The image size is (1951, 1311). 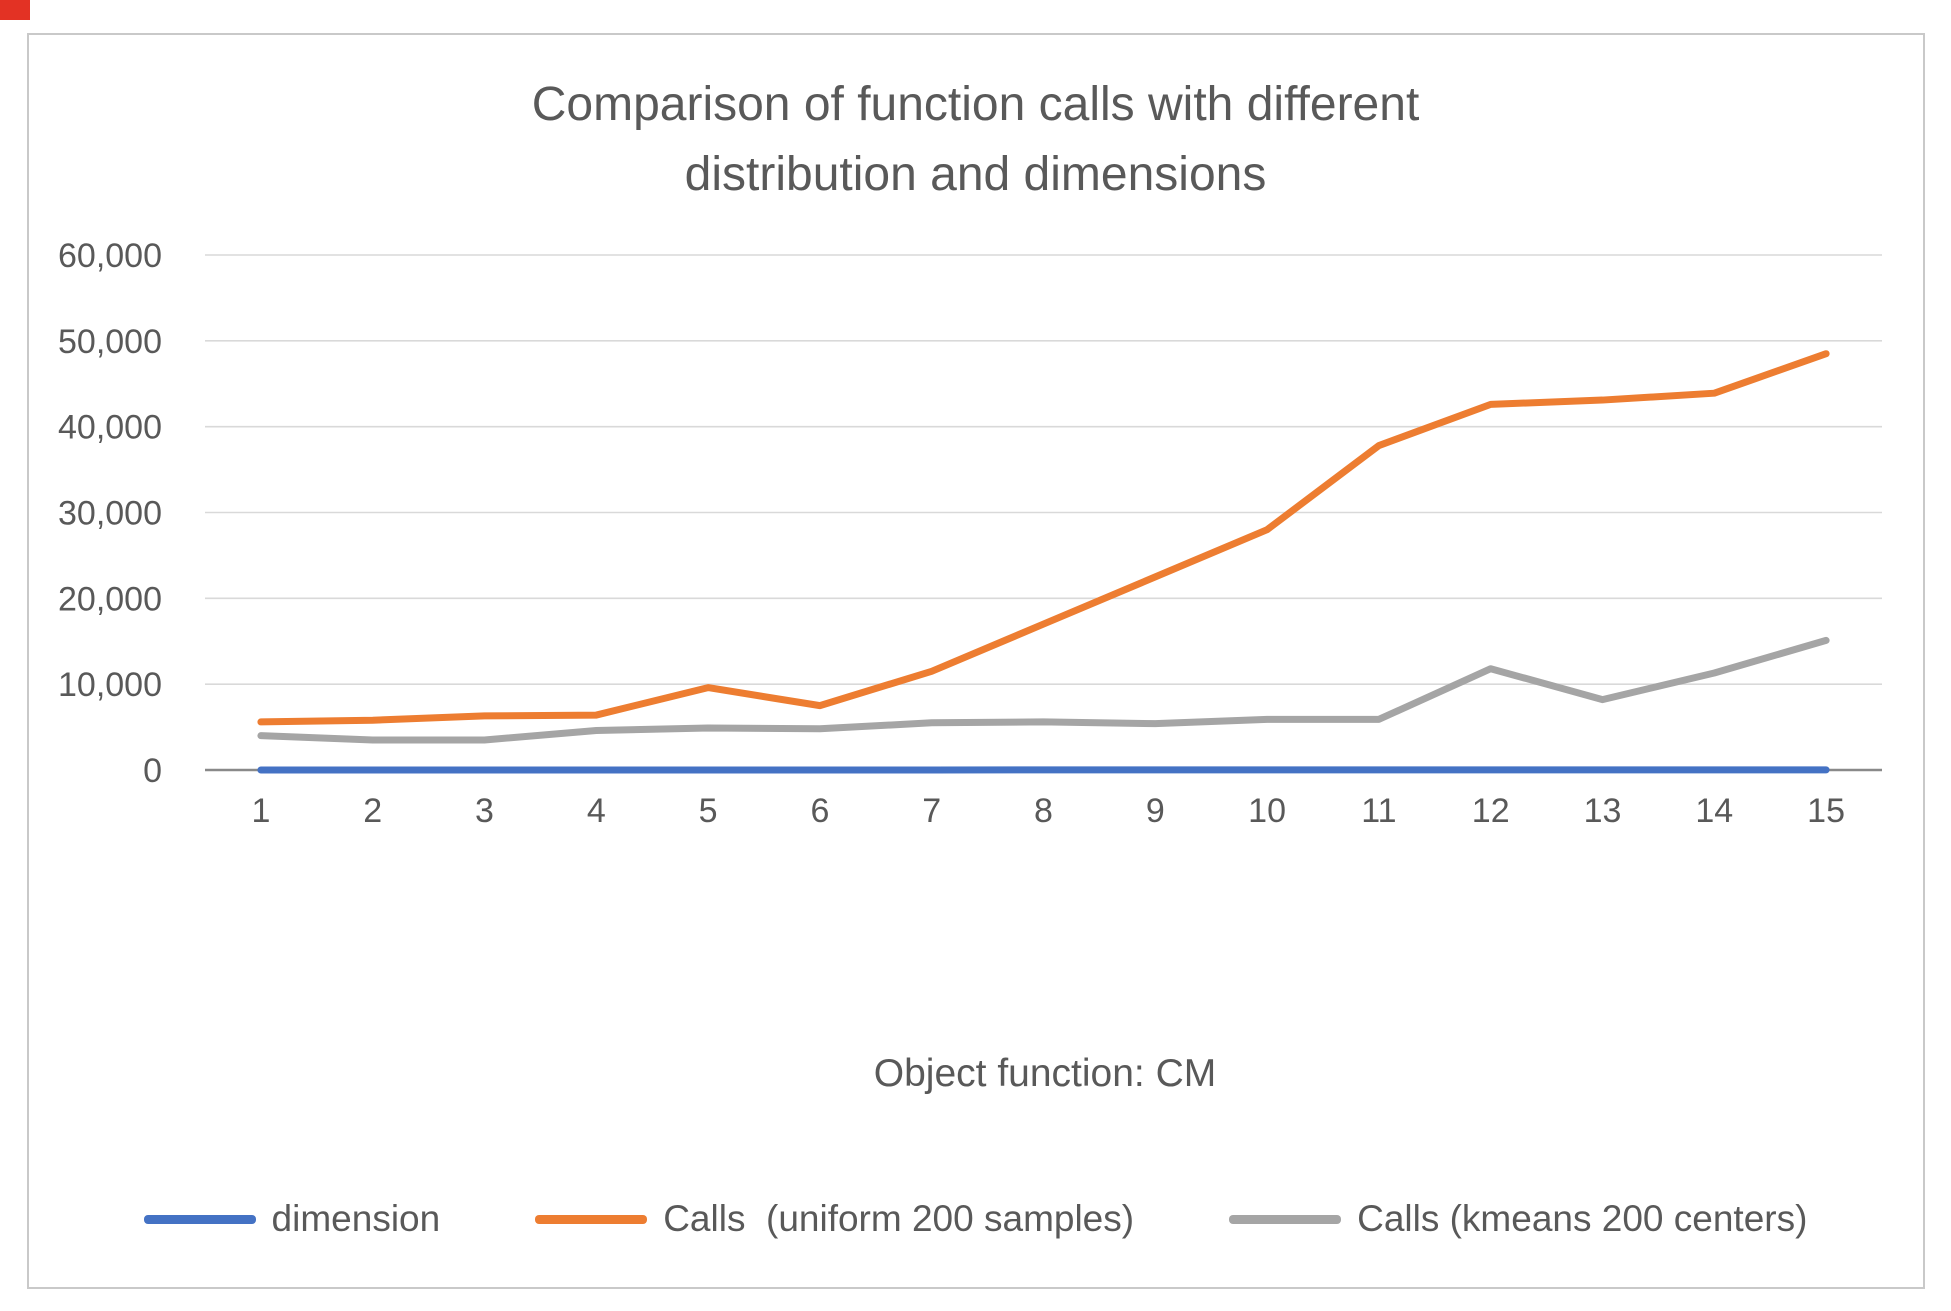 What do you see at coordinates (1378, 811) in the screenshot?
I see `x-tick-label: 11` at bounding box center [1378, 811].